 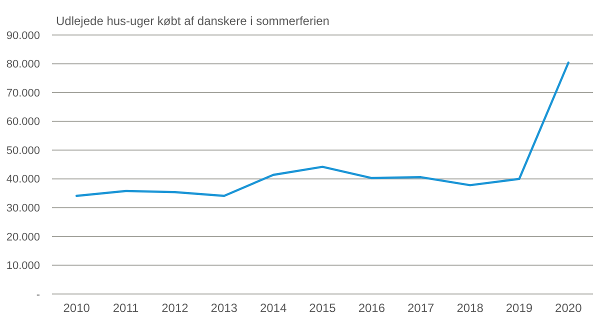 I want to click on y-tick-label: 20.000, so click(x=23, y=237).